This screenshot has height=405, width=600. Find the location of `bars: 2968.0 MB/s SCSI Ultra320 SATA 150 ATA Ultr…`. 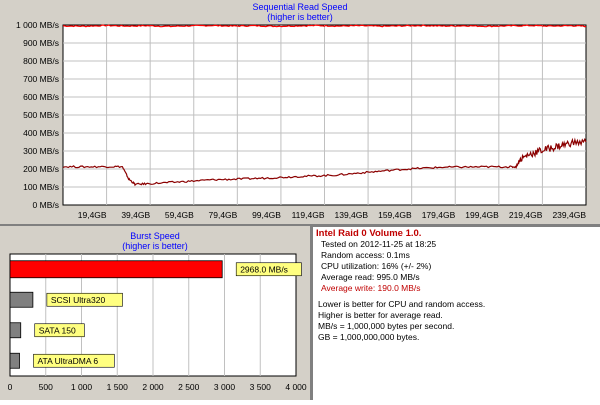

bars: 2968.0 MB/s SCSI Ultra320 SATA 150 ATA Ultr… is located at coordinates (155, 314).